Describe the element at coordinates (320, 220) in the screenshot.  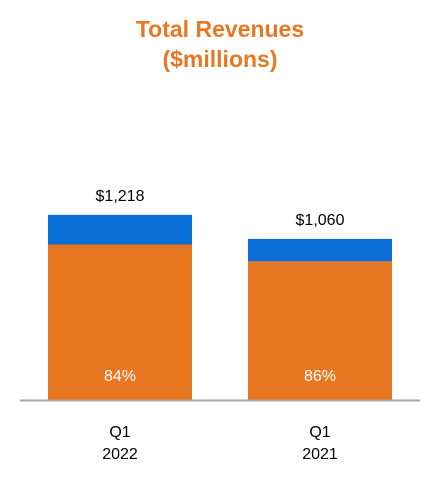
I see `total-label: $1,060` at that location.